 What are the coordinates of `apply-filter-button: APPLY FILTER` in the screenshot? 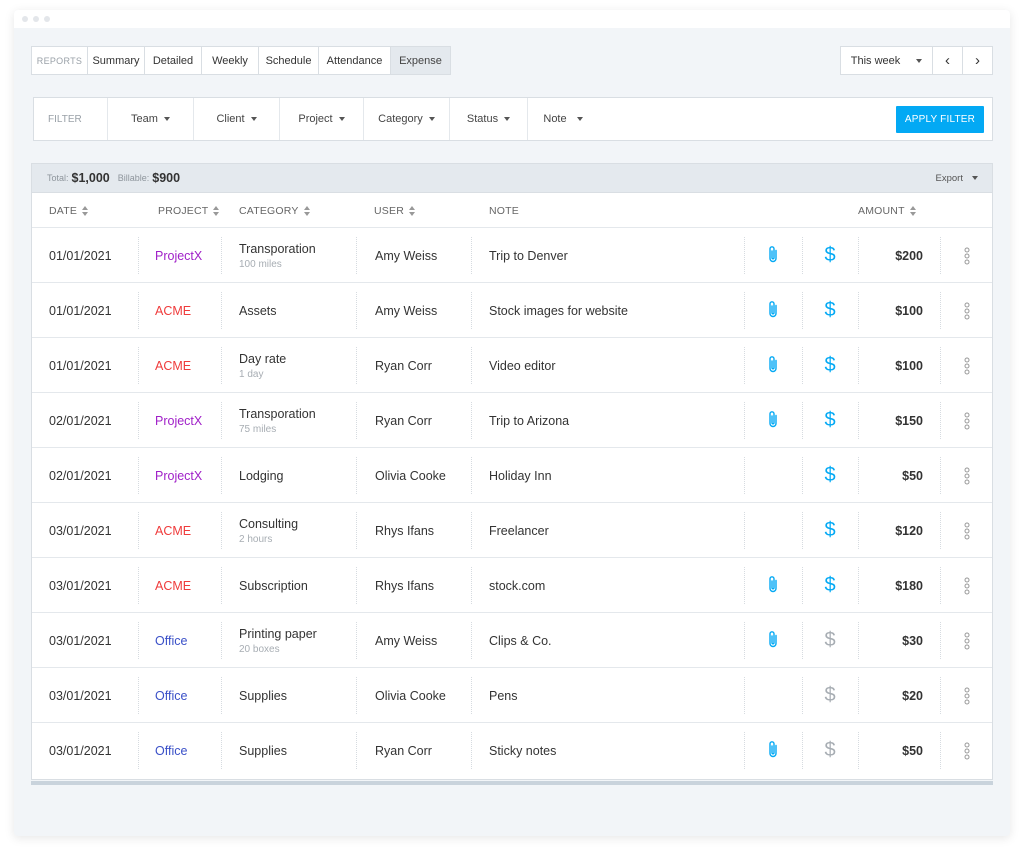 It's located at (940, 119).